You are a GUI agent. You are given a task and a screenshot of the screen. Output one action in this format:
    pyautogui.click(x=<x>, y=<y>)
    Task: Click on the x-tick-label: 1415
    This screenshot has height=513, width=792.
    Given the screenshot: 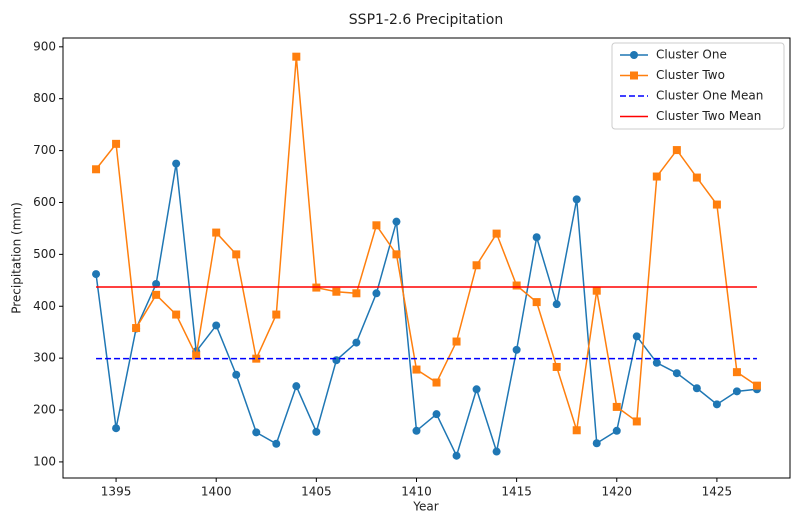 What is the action you would take?
    pyautogui.click(x=516, y=492)
    